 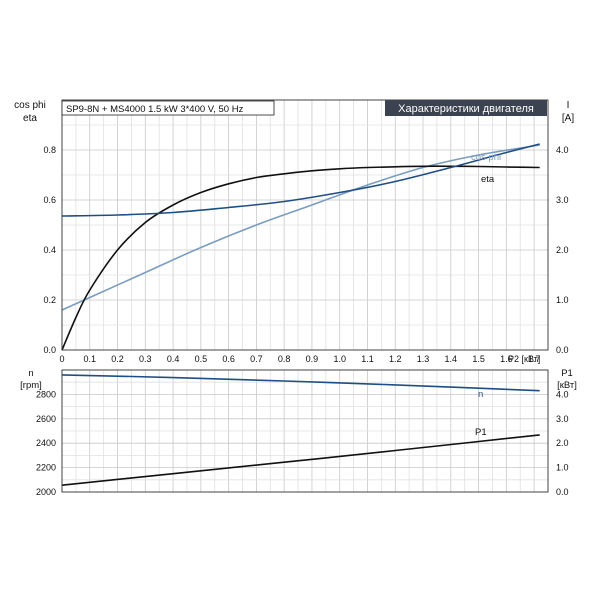 What do you see at coordinates (30, 105) in the screenshot?
I see `top-left-axis-label-1: cos phi` at bounding box center [30, 105].